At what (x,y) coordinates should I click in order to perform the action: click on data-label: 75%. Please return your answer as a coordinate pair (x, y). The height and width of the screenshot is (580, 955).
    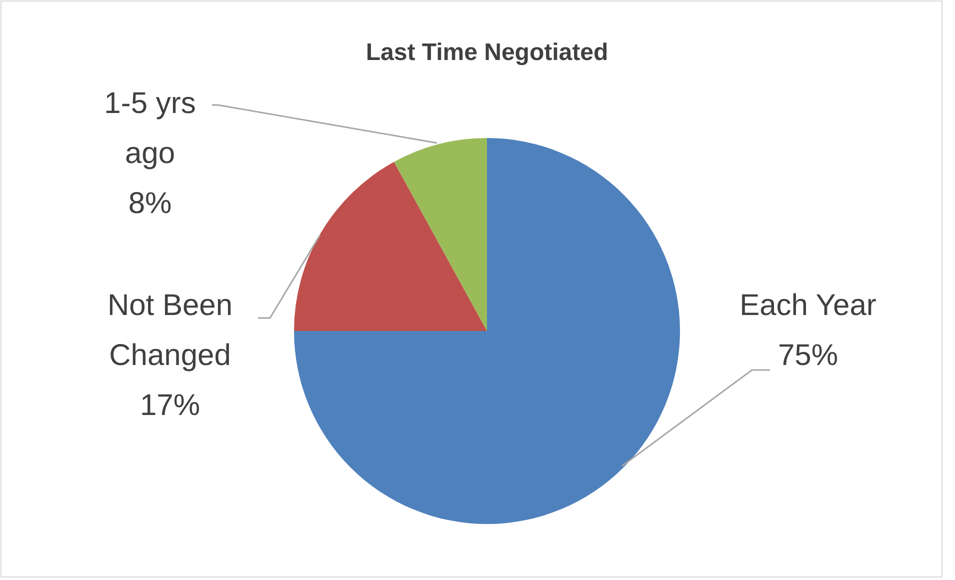
    Looking at the image, I should click on (808, 355).